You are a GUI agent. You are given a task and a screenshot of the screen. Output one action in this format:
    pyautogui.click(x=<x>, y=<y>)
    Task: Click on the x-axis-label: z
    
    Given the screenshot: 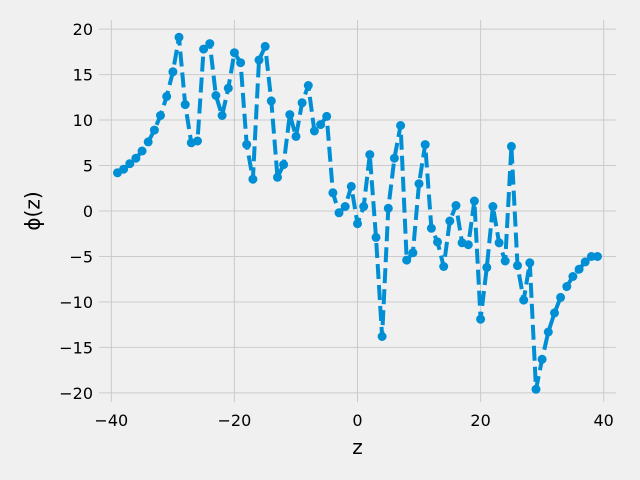 What is the action you would take?
    pyautogui.click(x=357, y=447)
    